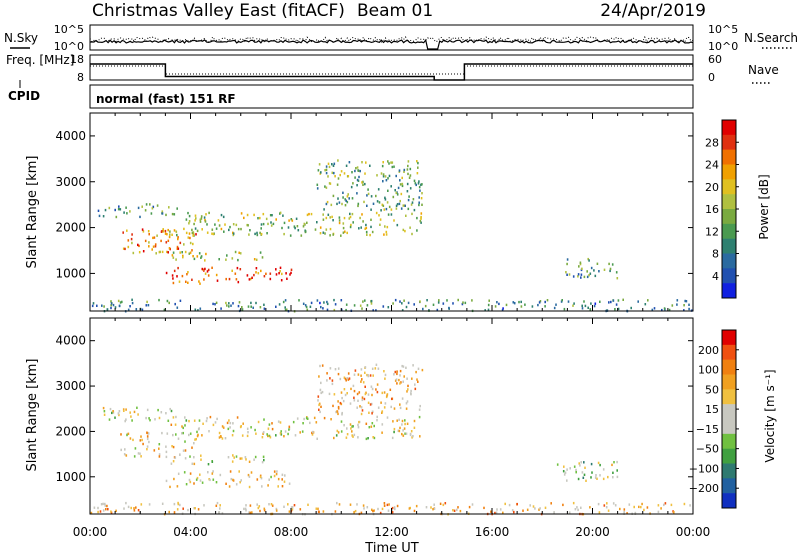  I want to click on cpid-panel-frame, so click(391, 96).